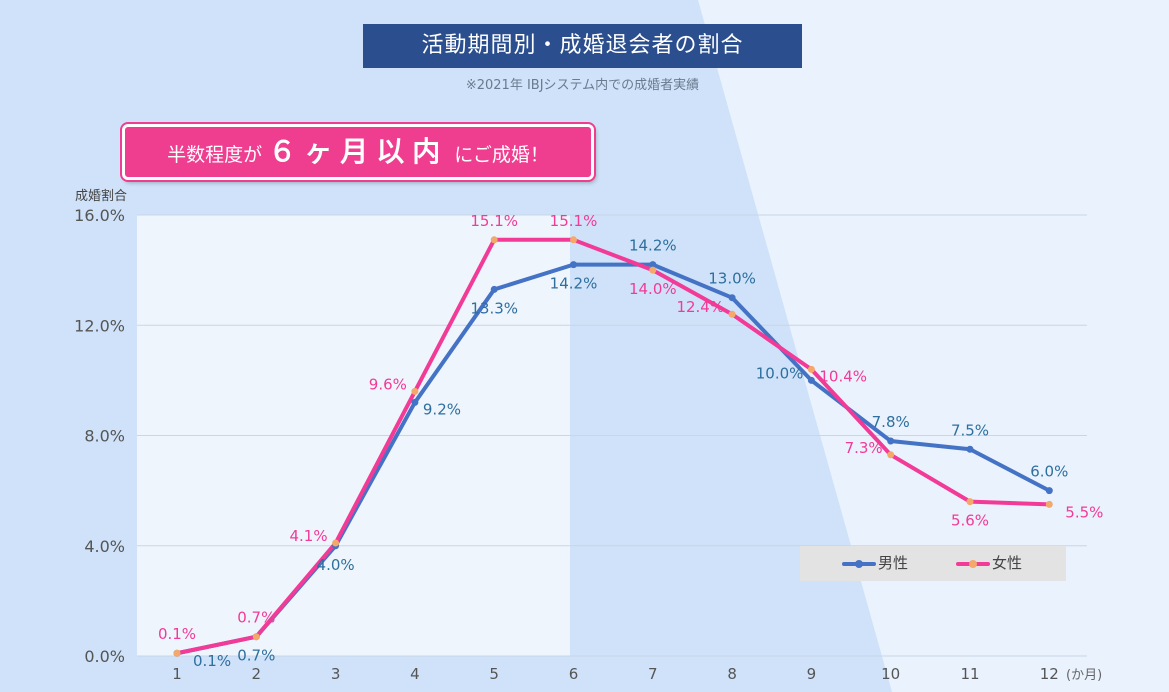 The width and height of the screenshot is (1169, 692). What do you see at coordinates (215, 155) in the screenshot?
I see `callout-pre: 半数程度が` at bounding box center [215, 155].